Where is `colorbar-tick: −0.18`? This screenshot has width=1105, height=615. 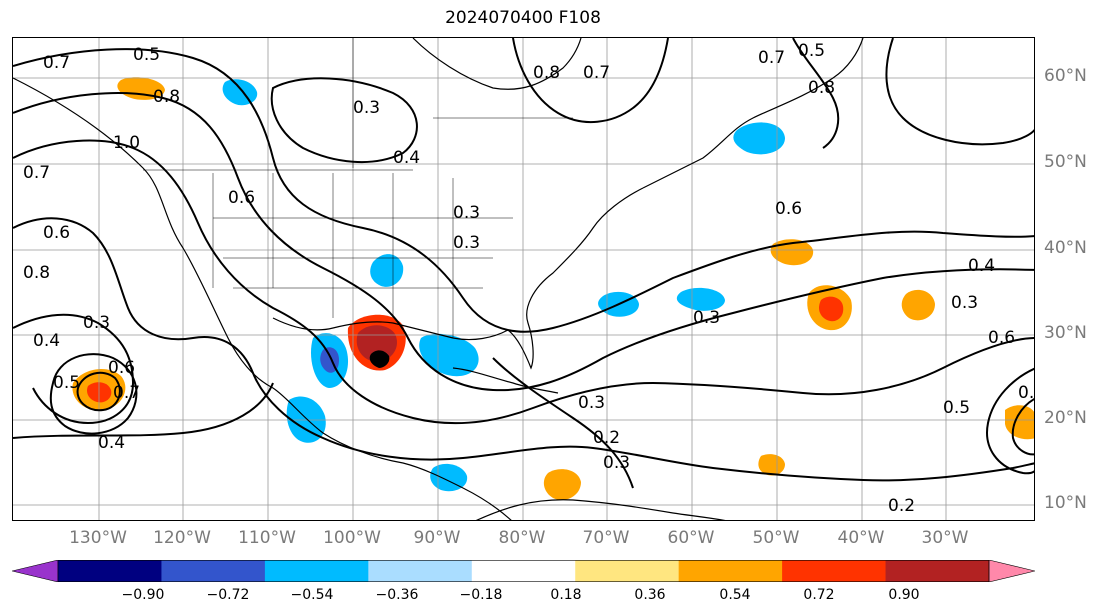
colorbar-tick: −0.18 is located at coordinates (481, 595).